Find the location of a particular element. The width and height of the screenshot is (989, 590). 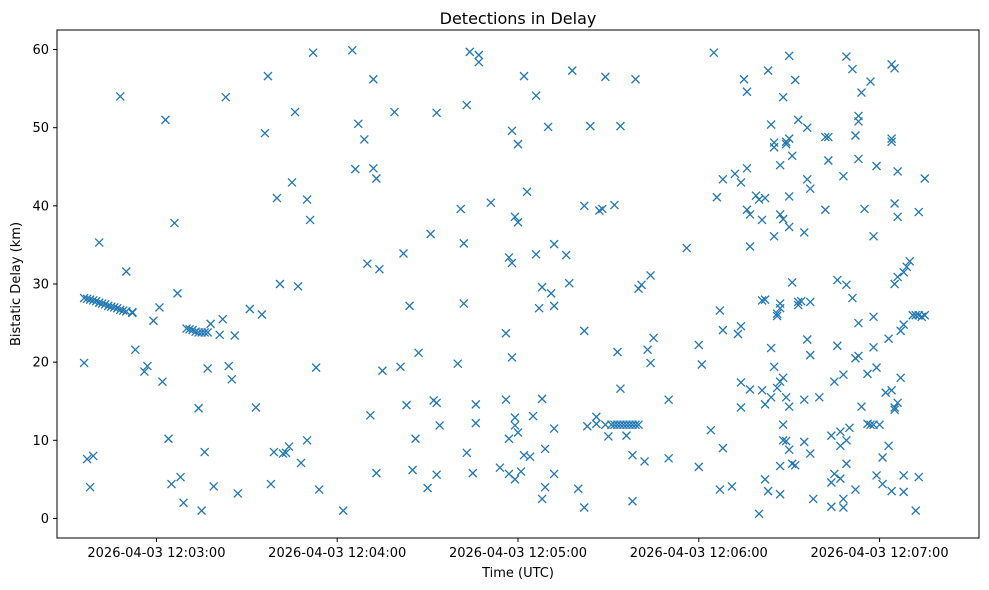

x-tick-label: 2026-04-03 12:03:00 is located at coordinates (156, 553).